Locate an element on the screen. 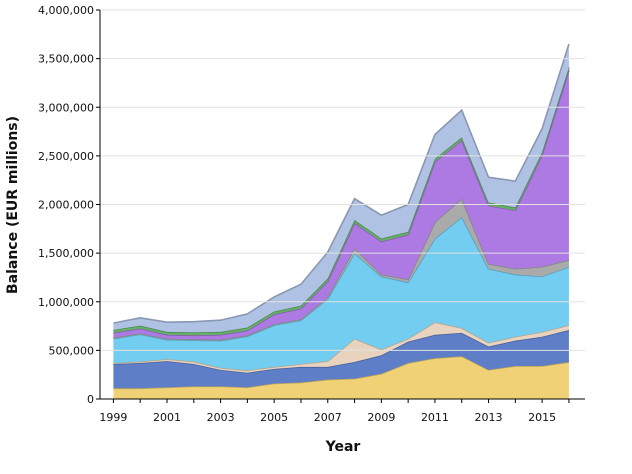 This screenshot has width=632, height=474. y-tick-label: 3,000,000 is located at coordinates (66, 107).